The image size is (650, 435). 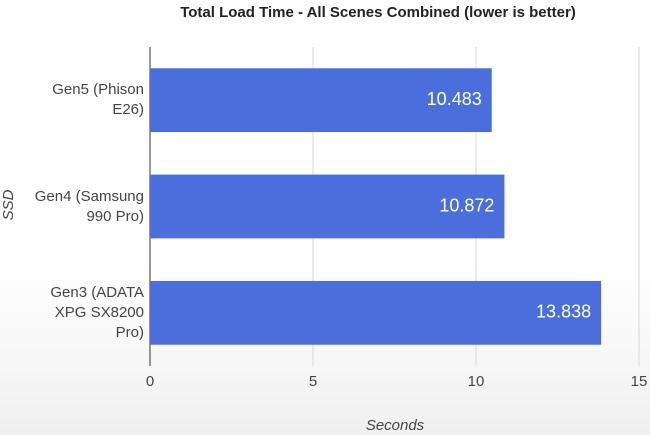 I want to click on value-label: 10.872, so click(x=466, y=205).